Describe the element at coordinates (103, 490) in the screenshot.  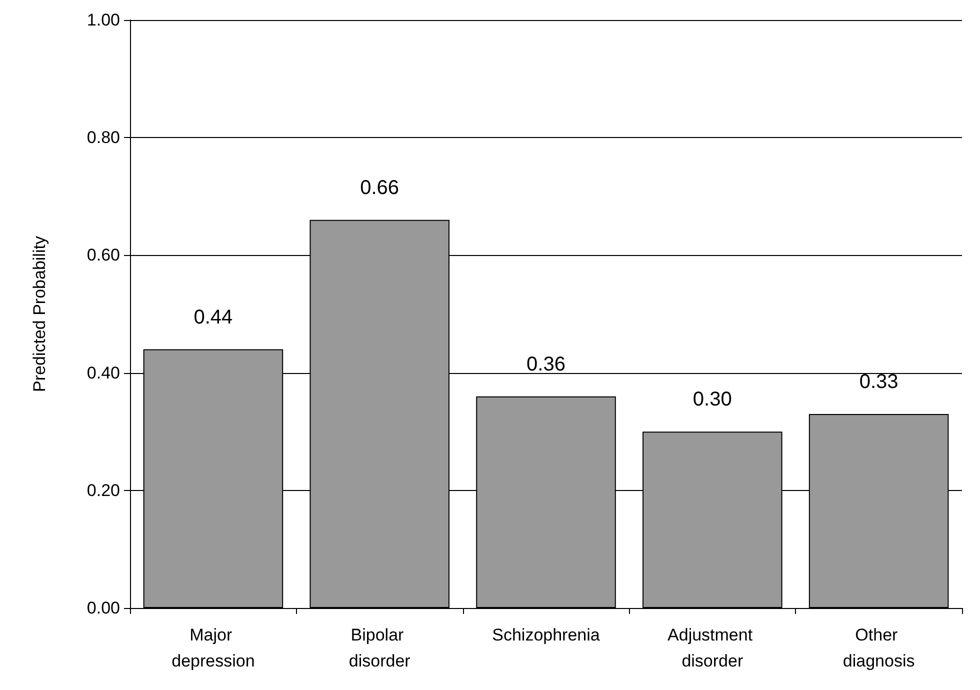
I see `y-tick-label: 0.20` at that location.